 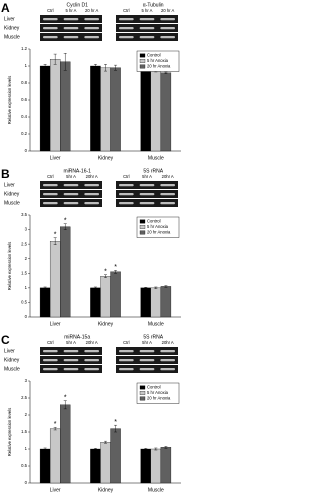 I want to click on x-tick-label: Liver, so click(x=55, y=490).